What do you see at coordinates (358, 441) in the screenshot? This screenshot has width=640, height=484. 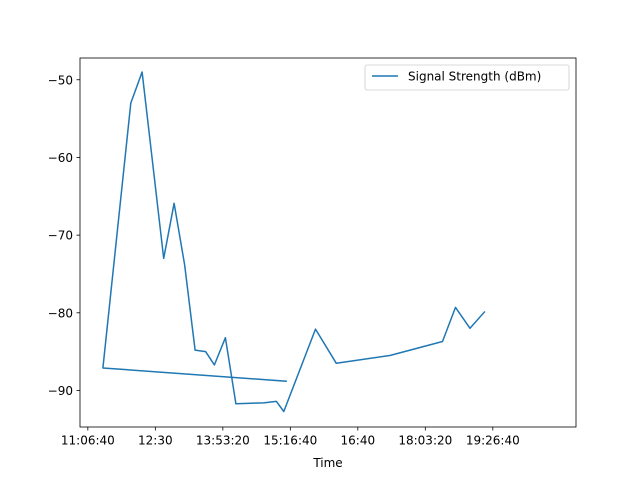 I see `x-tick-label: 16:40` at bounding box center [358, 441].